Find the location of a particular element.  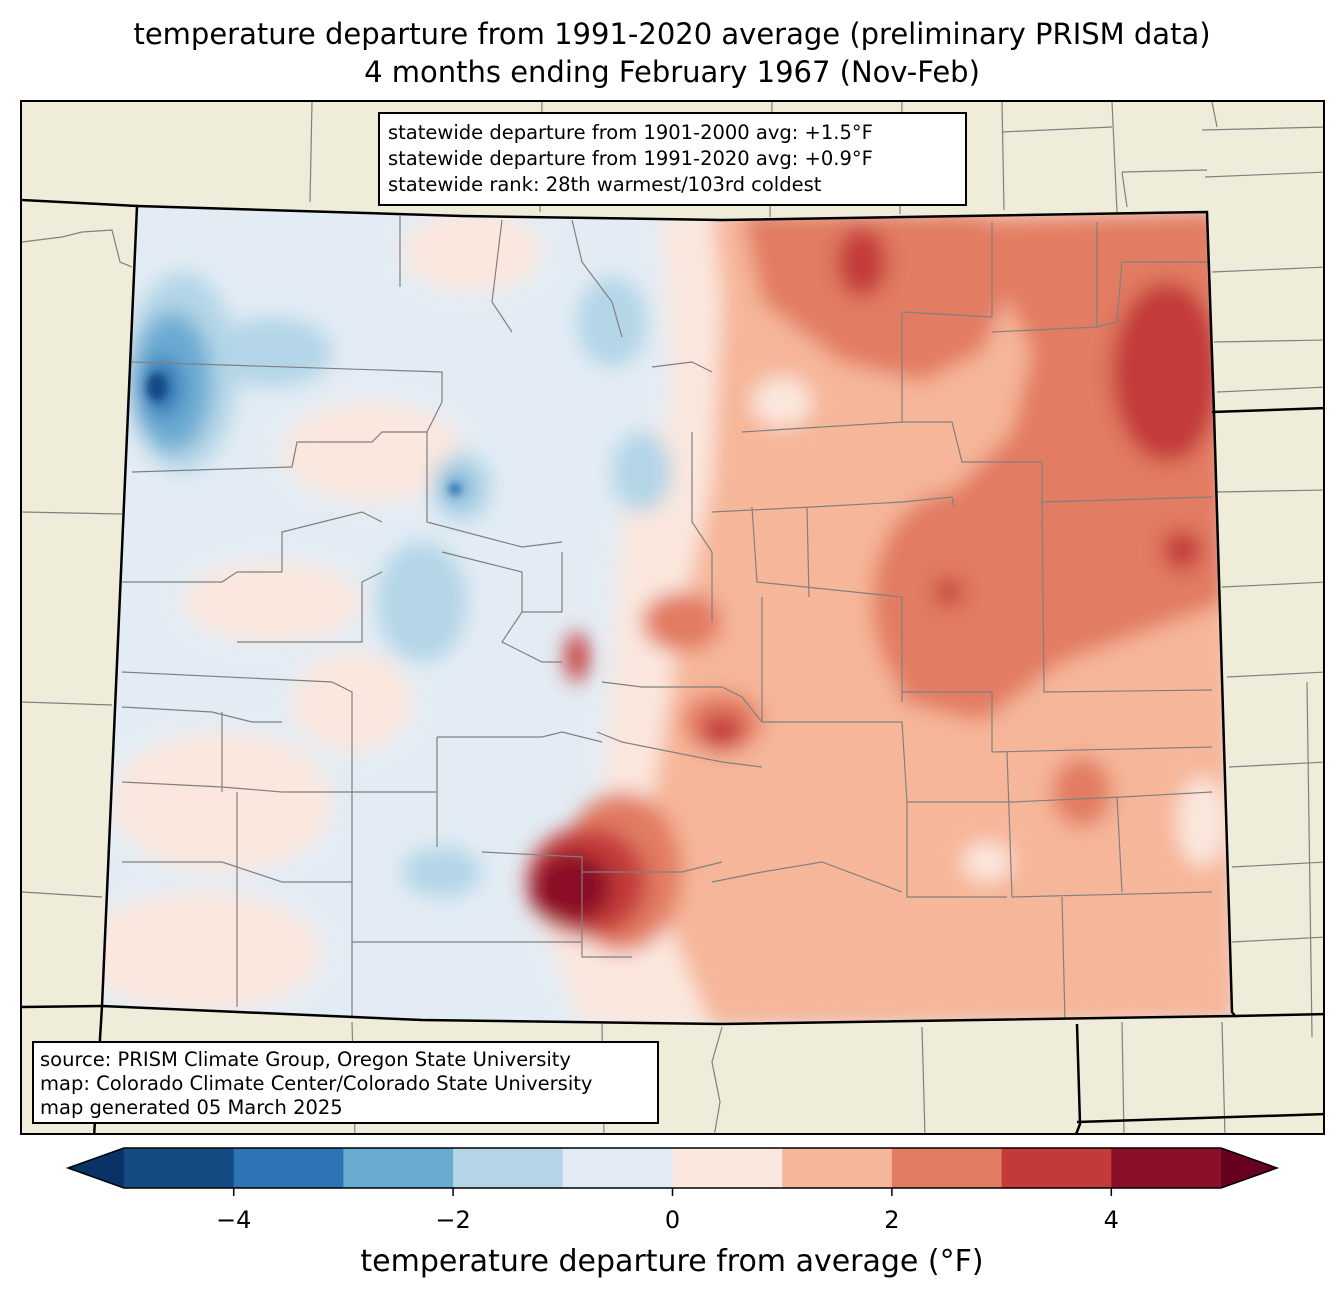

colorbar-outline is located at coordinates (672, 1168).